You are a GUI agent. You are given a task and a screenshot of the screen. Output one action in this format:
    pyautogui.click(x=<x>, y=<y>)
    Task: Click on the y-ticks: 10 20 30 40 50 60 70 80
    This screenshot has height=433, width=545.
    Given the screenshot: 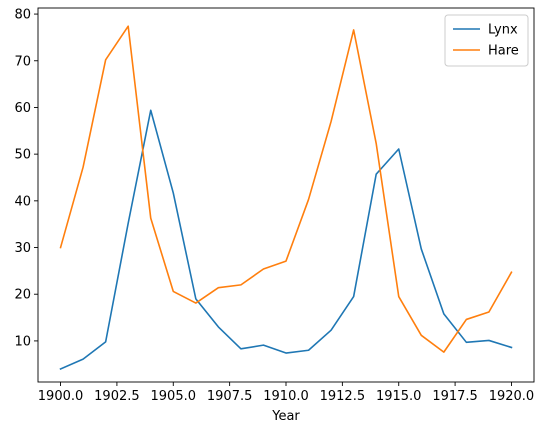 What is the action you would take?
    pyautogui.click(x=26, y=178)
    